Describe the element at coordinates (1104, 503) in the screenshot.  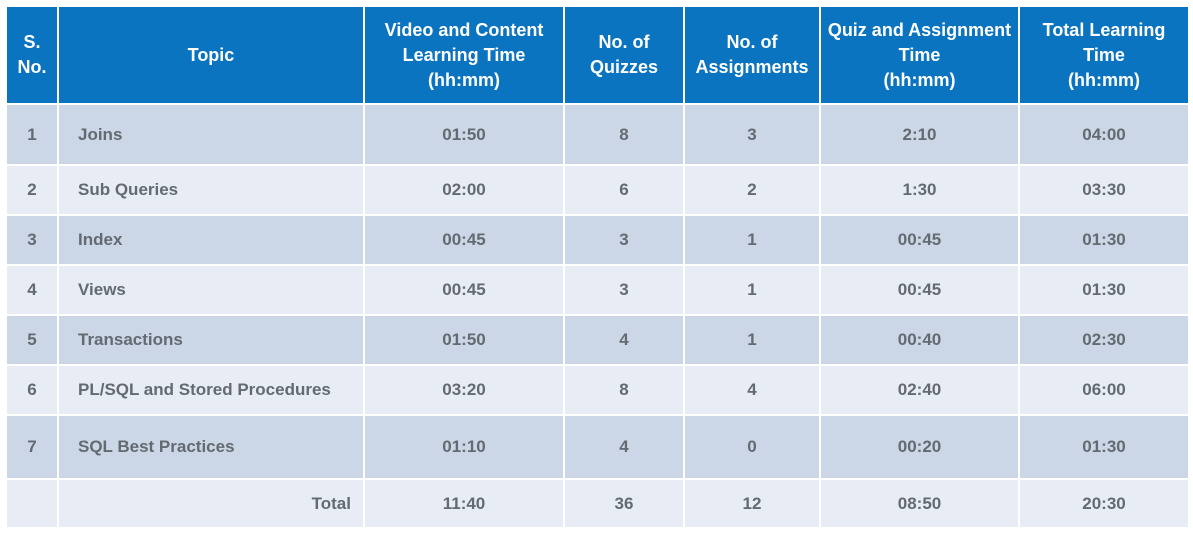
I see `total-learning-time: 20:30` at that location.